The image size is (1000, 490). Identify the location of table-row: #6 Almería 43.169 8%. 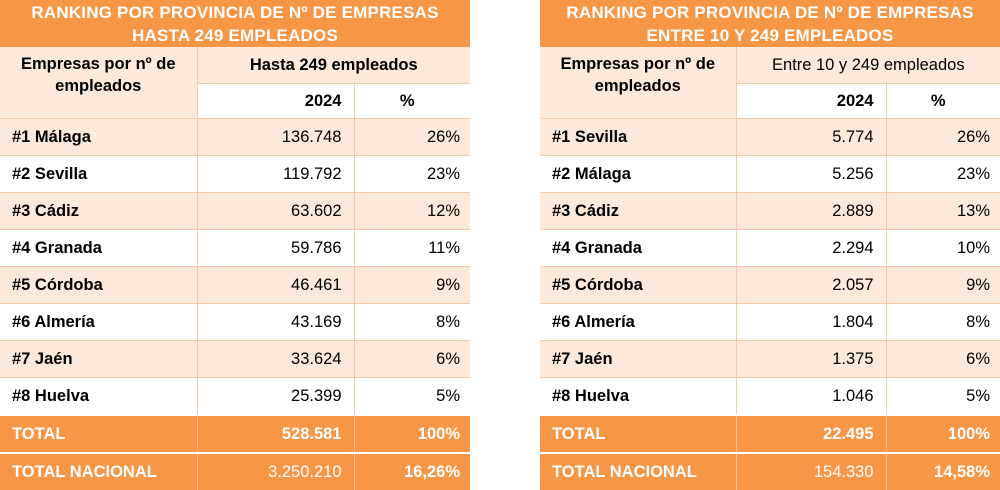
(235, 322).